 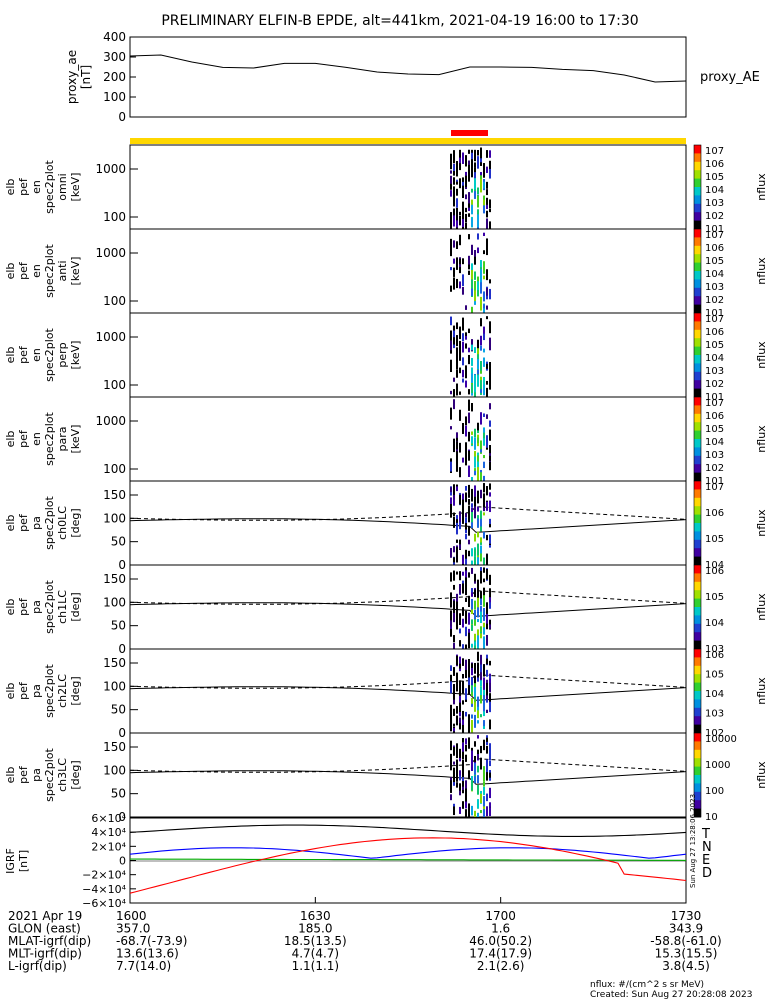 I want to click on igrf-ylabel-line: [nT], so click(x=23, y=861).